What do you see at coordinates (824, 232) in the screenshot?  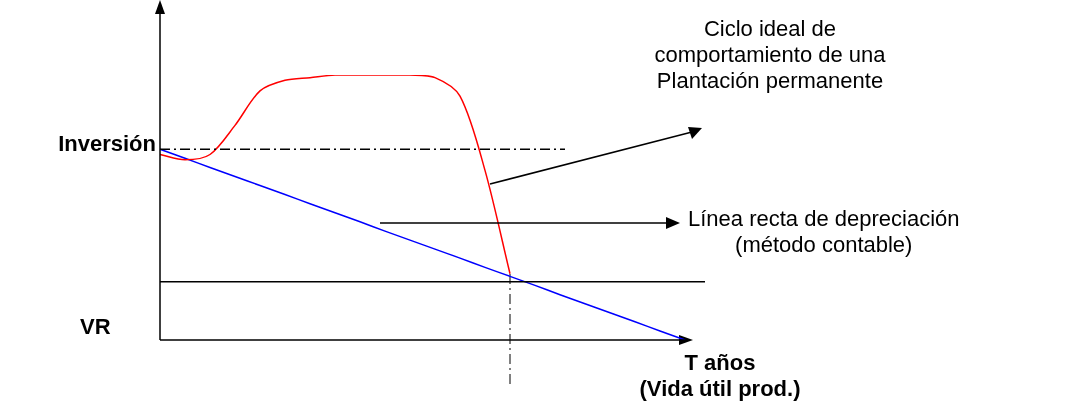 I see `annotation: Línea recta de depreciación (método contable)` at bounding box center [824, 232].